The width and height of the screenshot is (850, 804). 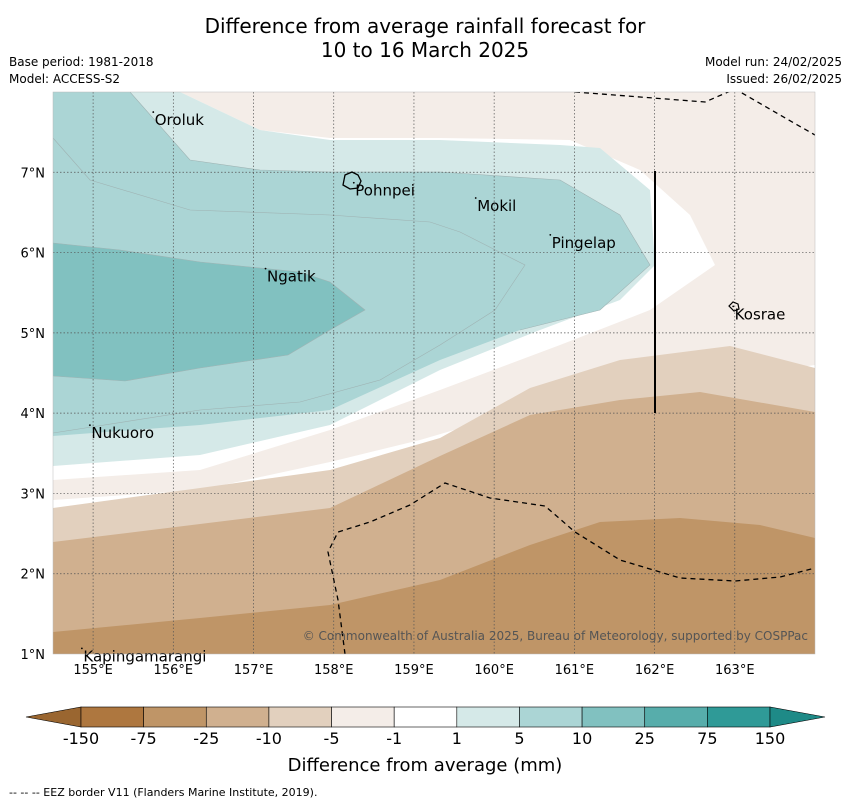 What do you see at coordinates (254, 670) in the screenshot?
I see `longitude-tick-label: 157°E` at bounding box center [254, 670].